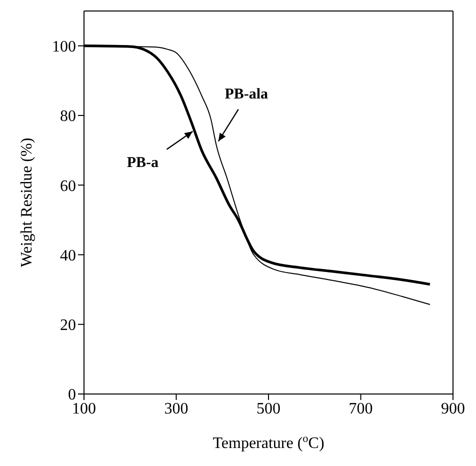 This screenshot has width=476, height=466. Describe the element at coordinates (268, 409) in the screenshot. I see `x-tick-label: 500` at that location.